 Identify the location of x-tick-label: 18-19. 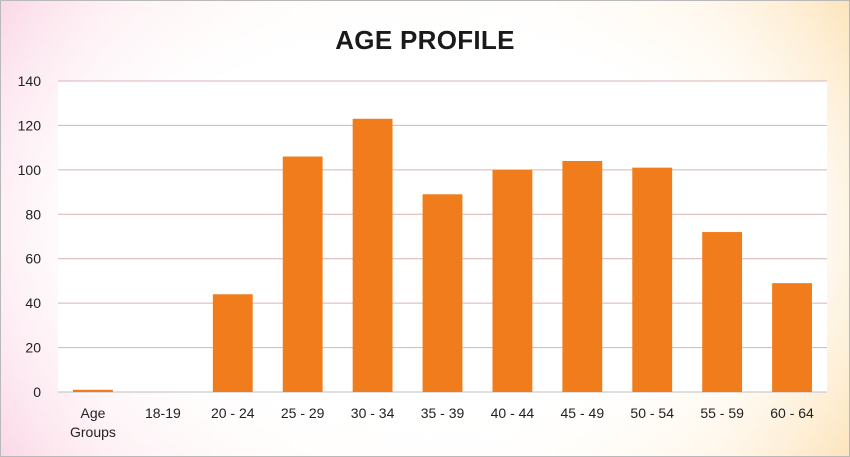
(163, 413).